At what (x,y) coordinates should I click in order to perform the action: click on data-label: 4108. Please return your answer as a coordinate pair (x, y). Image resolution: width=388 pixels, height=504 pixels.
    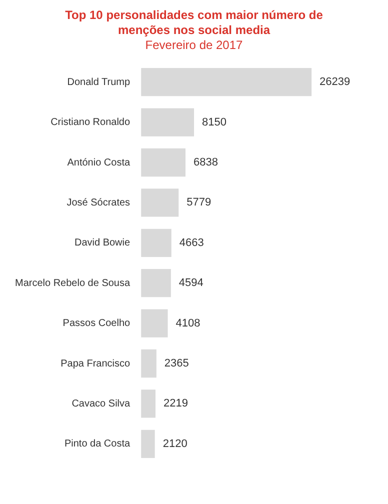
    Looking at the image, I should click on (188, 323).